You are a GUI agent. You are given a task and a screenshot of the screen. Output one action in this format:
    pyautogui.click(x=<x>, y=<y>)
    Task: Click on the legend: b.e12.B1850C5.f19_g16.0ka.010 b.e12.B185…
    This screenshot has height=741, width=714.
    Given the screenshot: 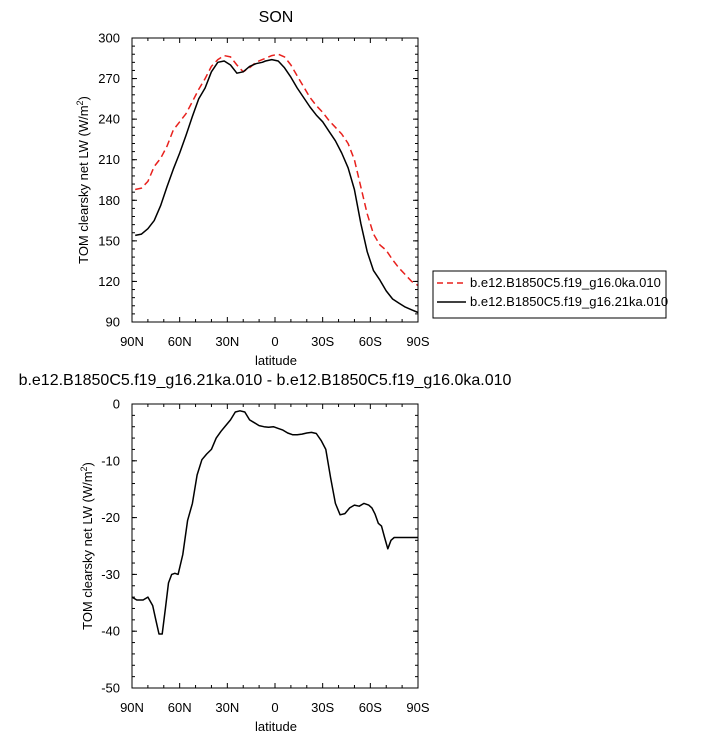 What is the action you would take?
    pyautogui.click(x=550, y=294)
    